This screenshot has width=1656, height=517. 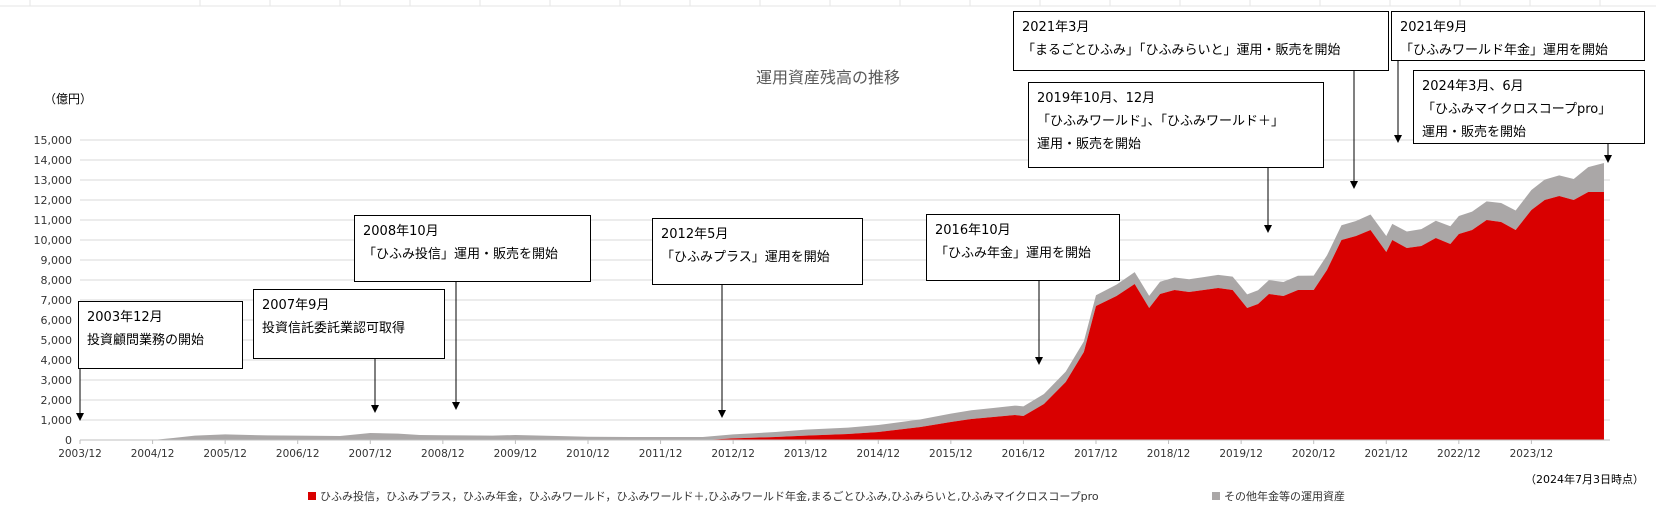 What do you see at coordinates (1434, 27) in the screenshot?
I see `annotation-line: 2021年9月` at bounding box center [1434, 27].